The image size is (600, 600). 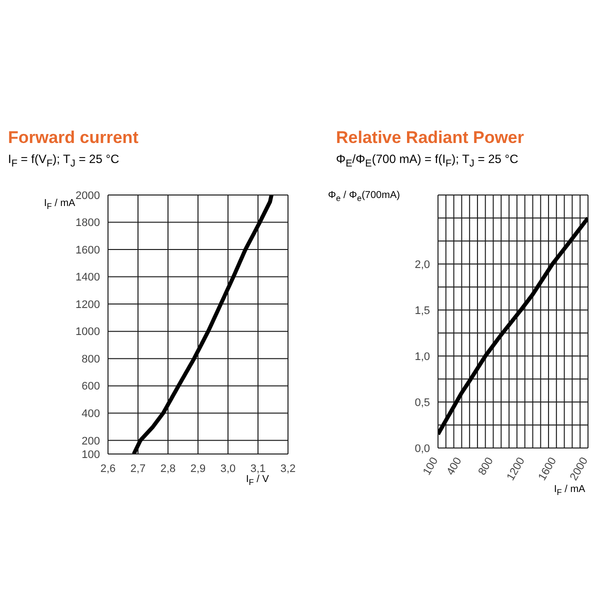 I want to click on y-tick-label: 1,5, so click(x=422, y=310).